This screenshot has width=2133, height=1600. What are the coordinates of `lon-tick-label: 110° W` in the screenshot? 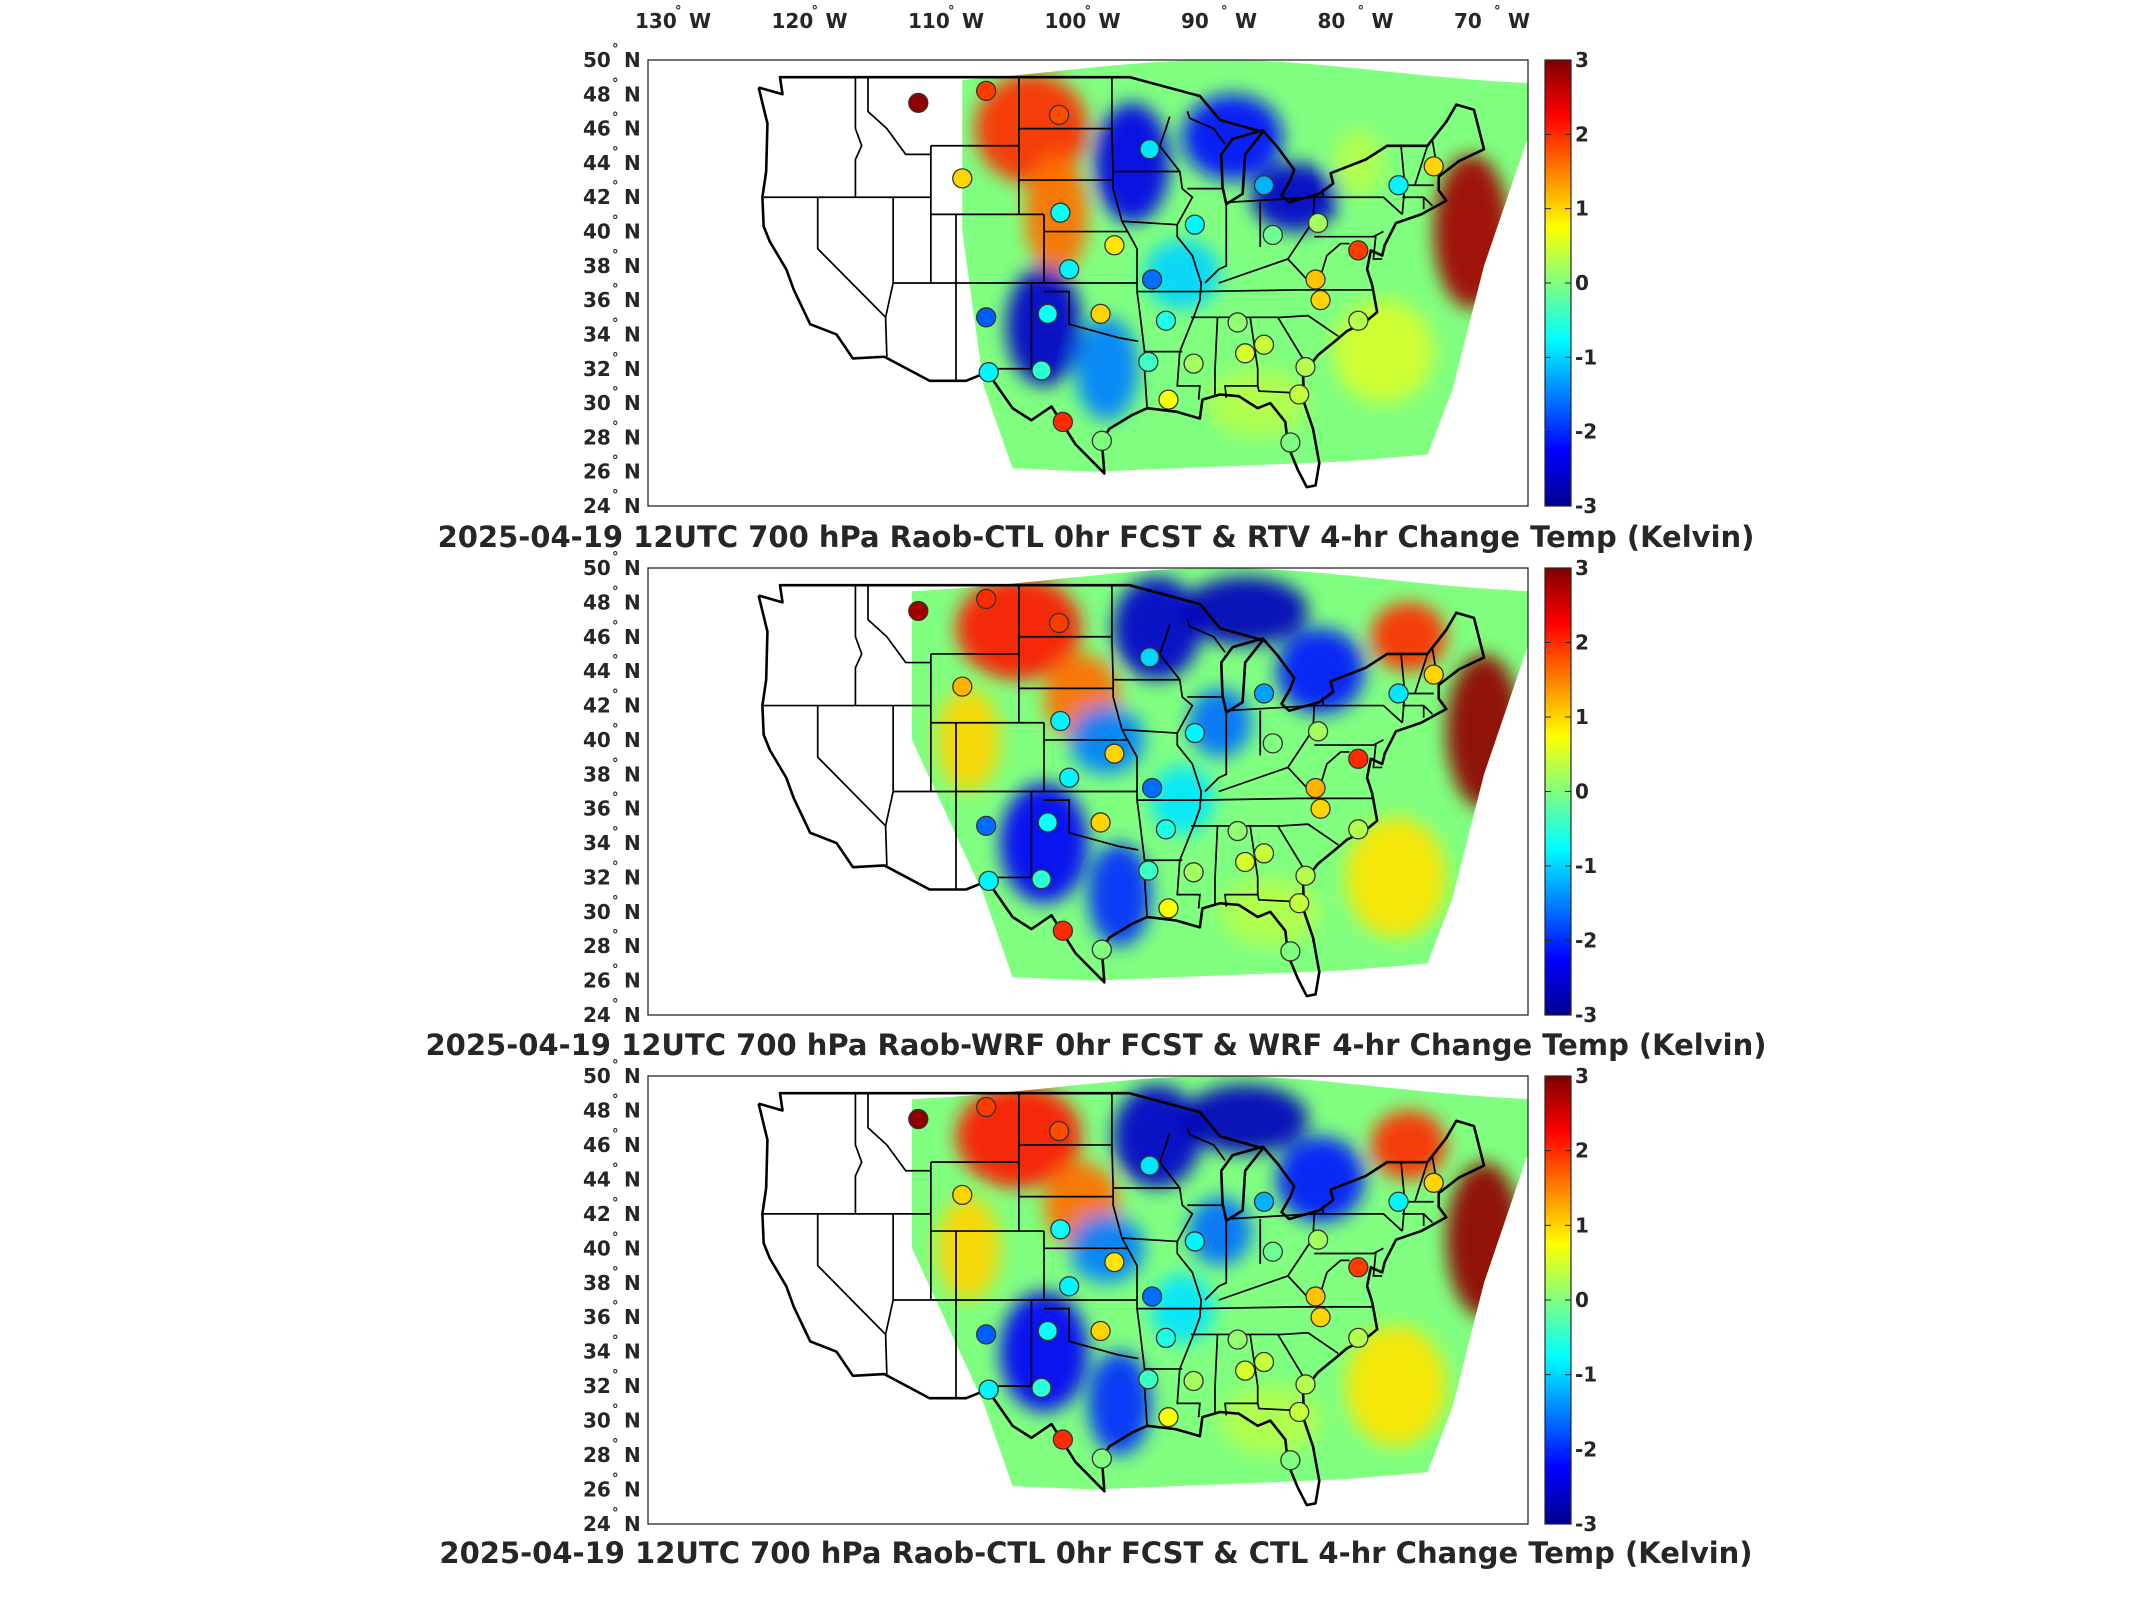 It's located at (946, 18).